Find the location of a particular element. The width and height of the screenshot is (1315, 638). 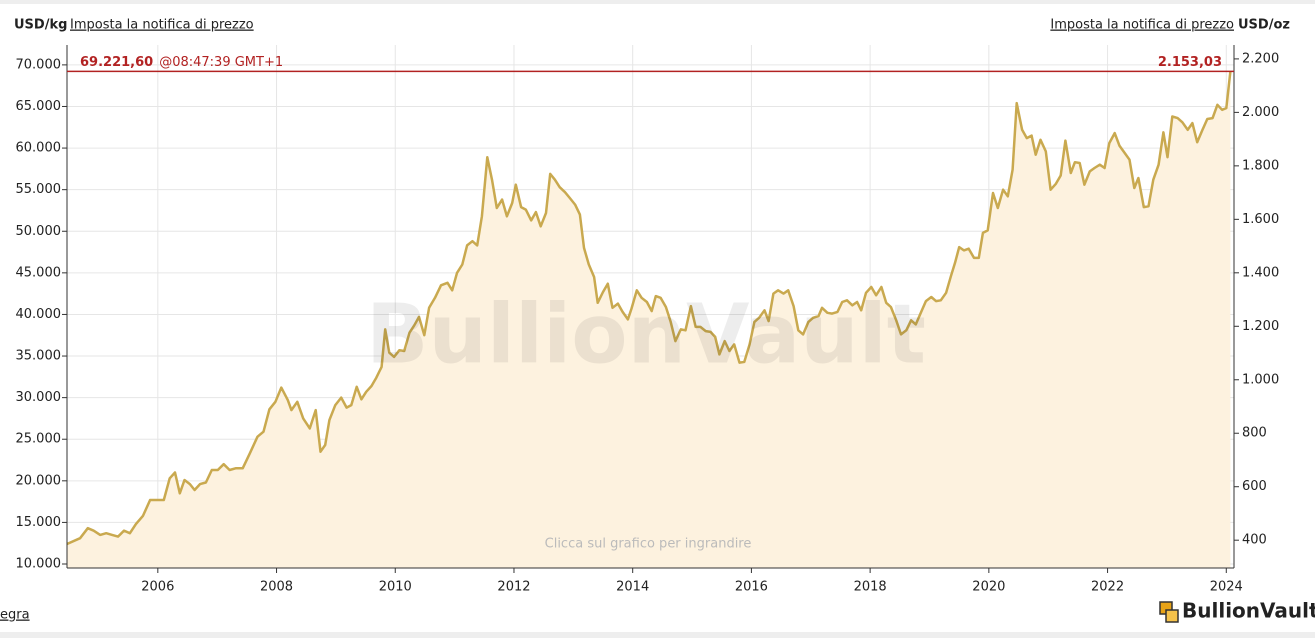

x-tick-label: 2014 is located at coordinates (632, 587).